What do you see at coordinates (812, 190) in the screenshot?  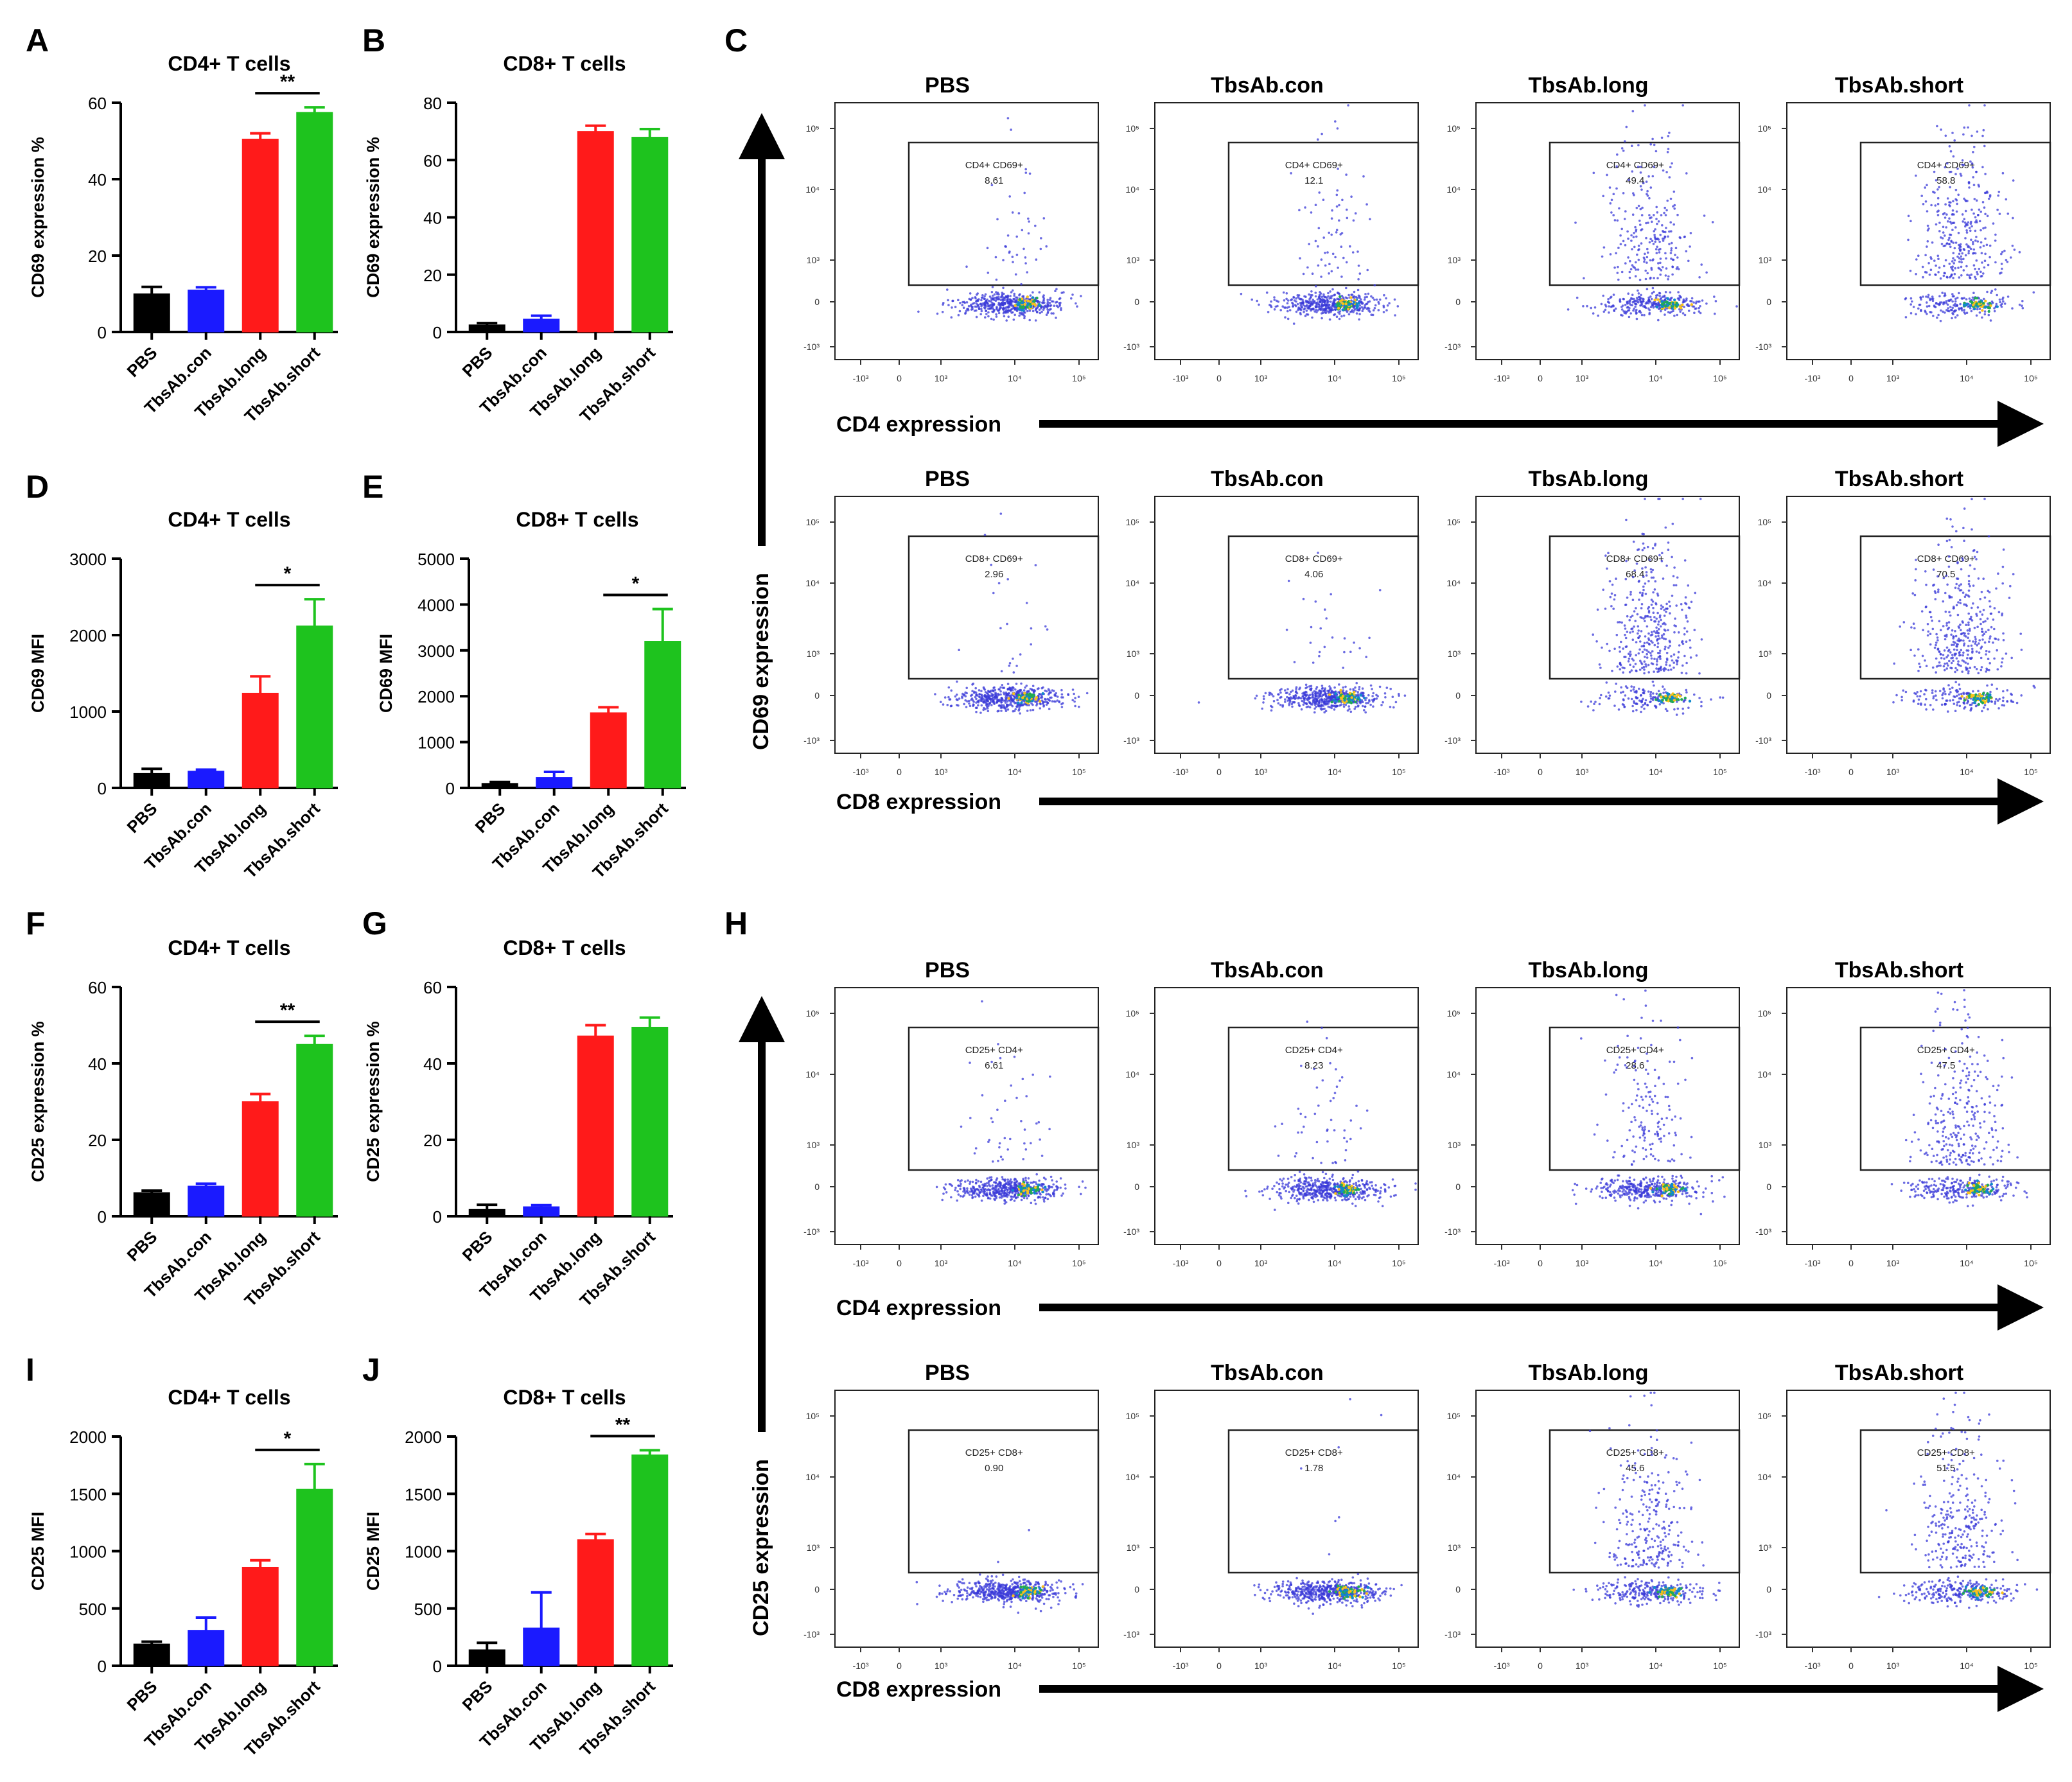 I see `y-tick-label: 10⁴` at bounding box center [812, 190].